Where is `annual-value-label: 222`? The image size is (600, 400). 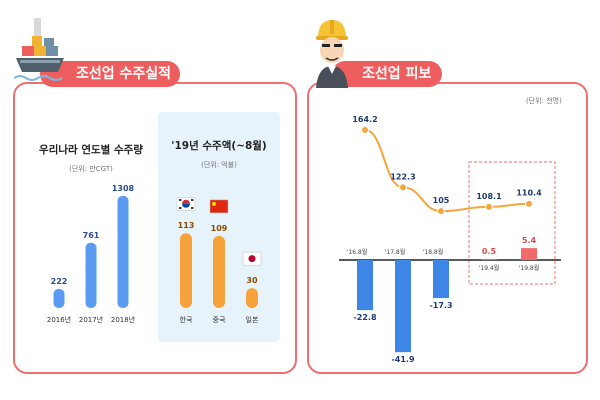
annual-value-label: 222 is located at coordinates (59, 281).